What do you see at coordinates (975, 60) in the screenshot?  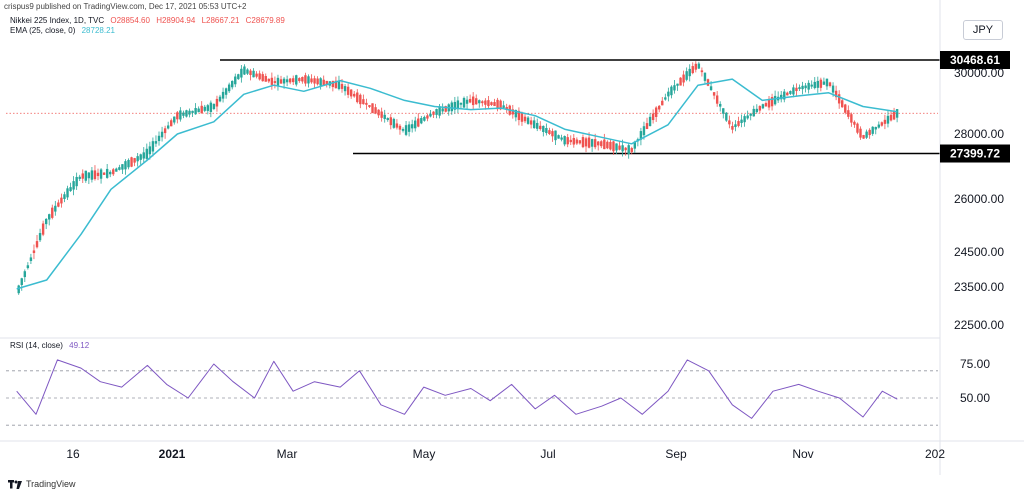 I see `level-label: 30468.61` at bounding box center [975, 60].